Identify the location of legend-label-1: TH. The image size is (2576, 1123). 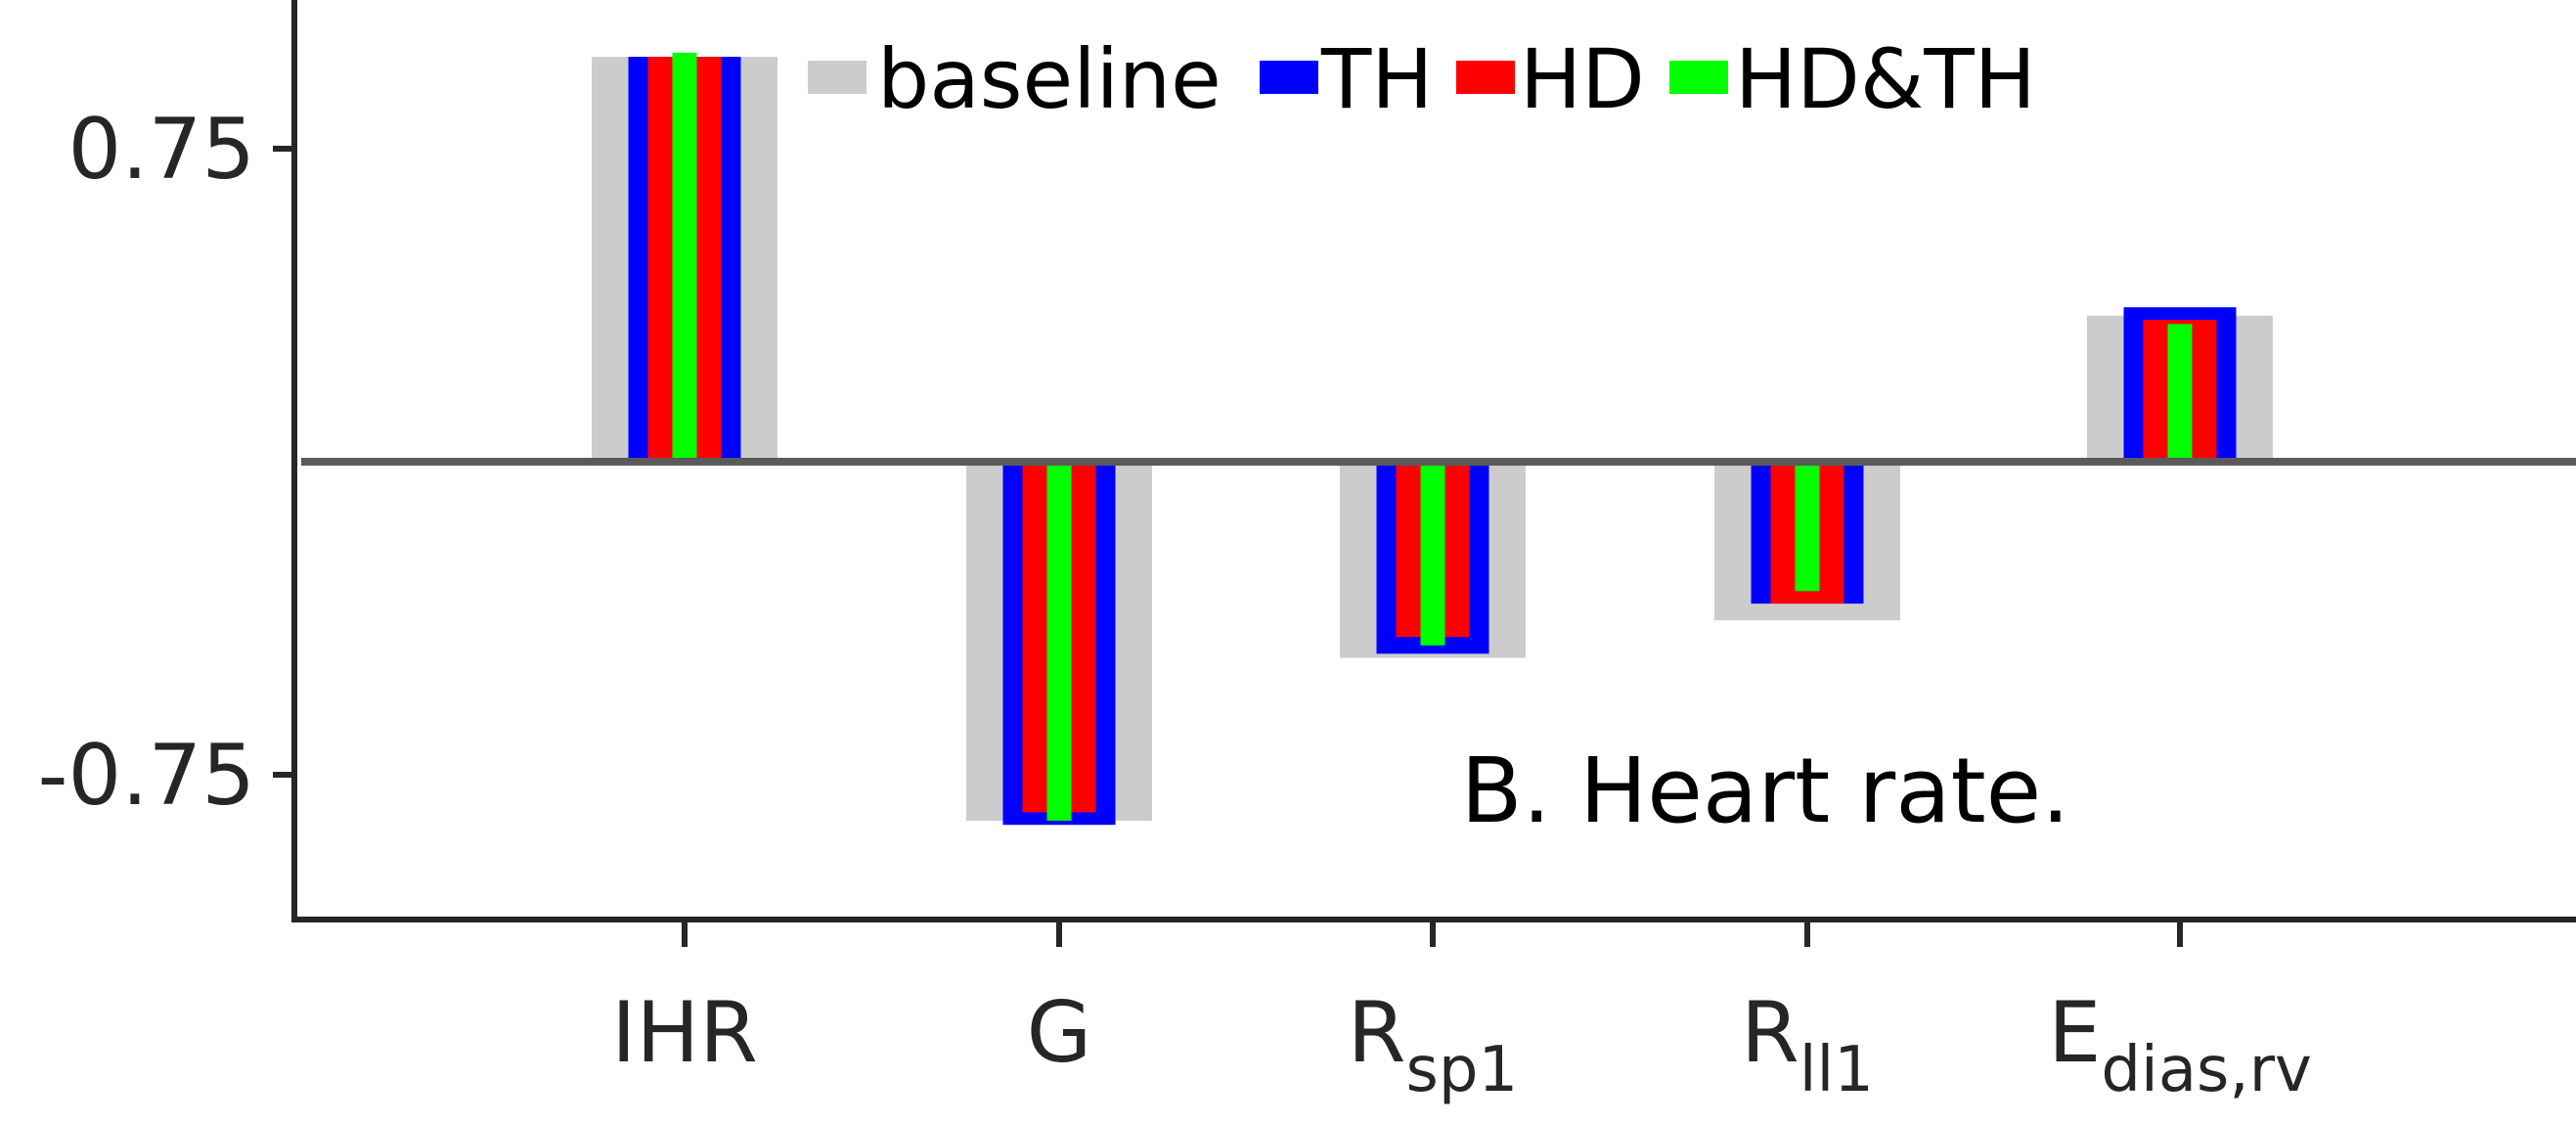
(1376, 79).